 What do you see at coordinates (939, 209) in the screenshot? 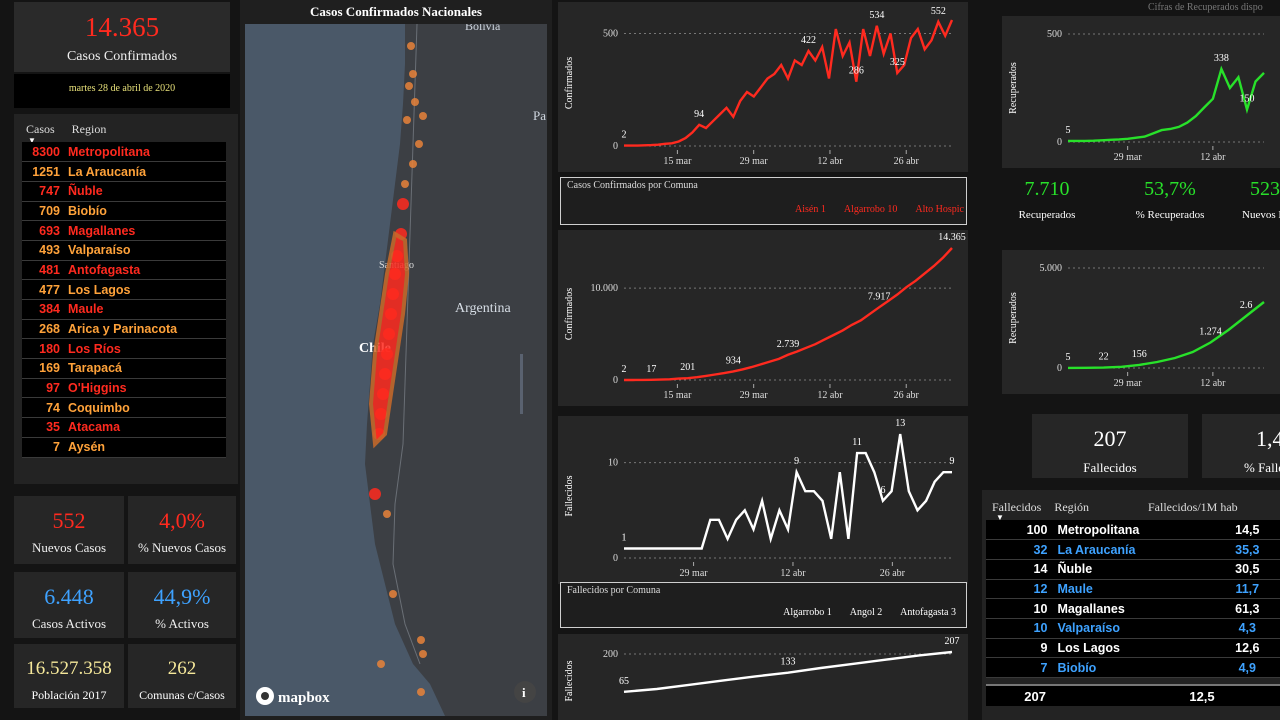
I see `comuna-item: Alto Hospic` at bounding box center [939, 209].